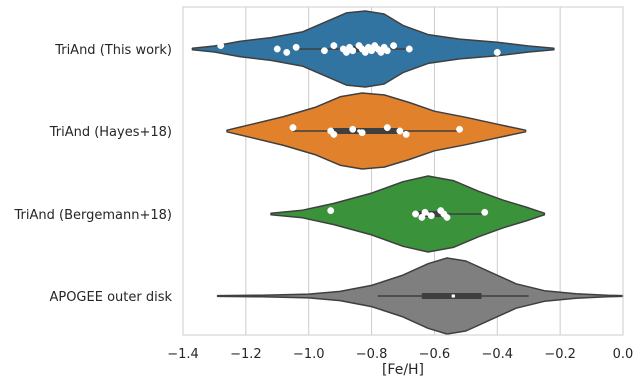 This screenshot has height=381, width=636. I want to click on category-label: TriAnd (Bergemann+18), so click(93, 215).